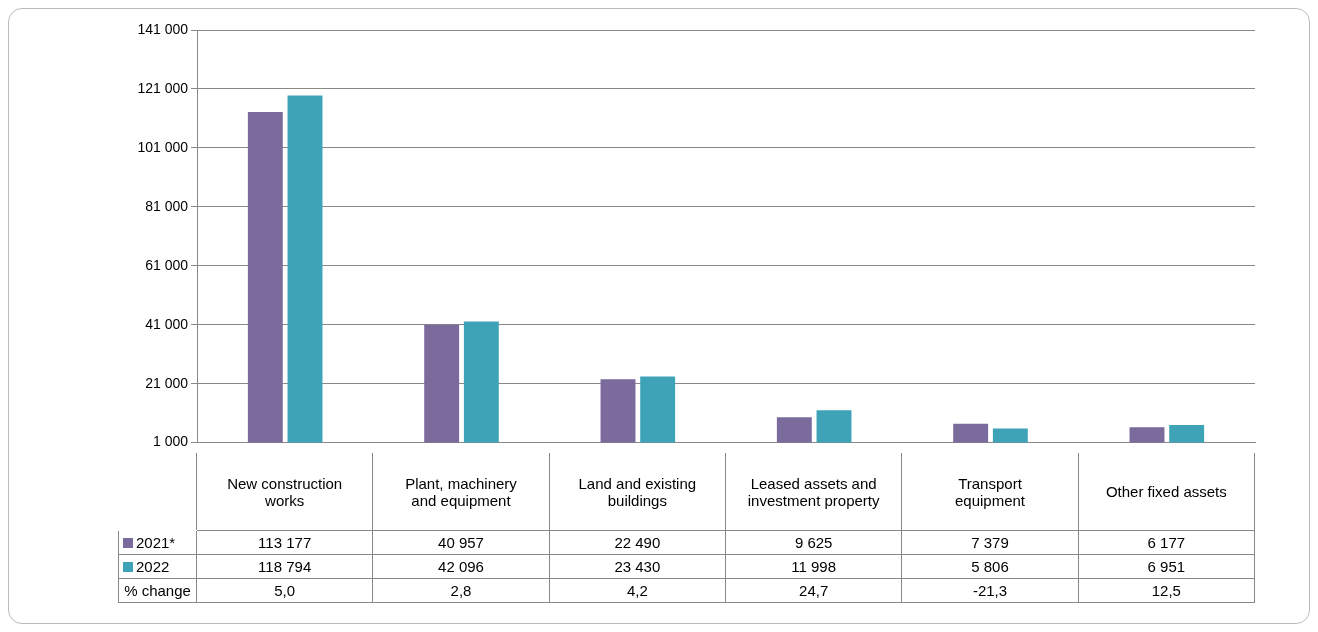 Image resolution: width=1318 pixels, height=632 pixels. Describe the element at coordinates (156, 542) in the screenshot. I see `legend-label: 2021*` at that location.